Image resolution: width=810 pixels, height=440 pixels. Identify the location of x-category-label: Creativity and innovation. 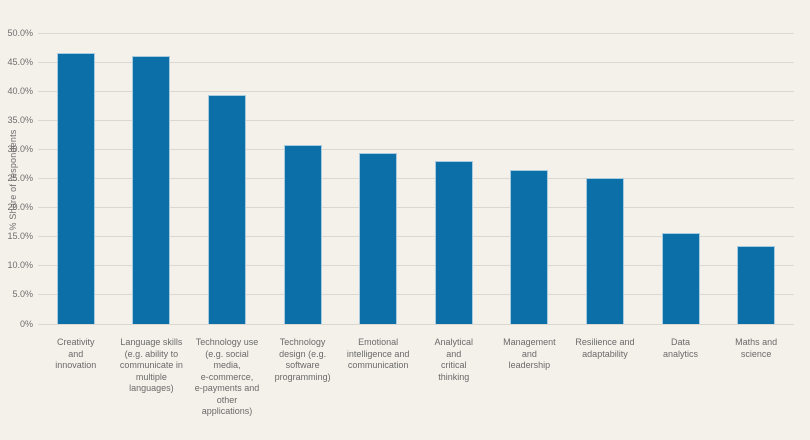
(76, 353).